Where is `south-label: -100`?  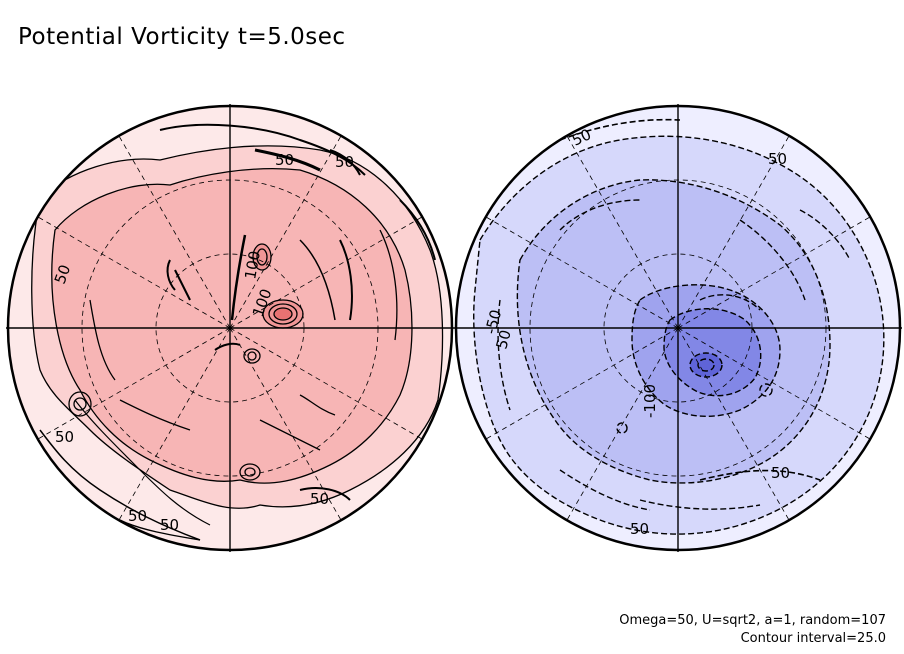 south-label: -100 is located at coordinates (650, 401).